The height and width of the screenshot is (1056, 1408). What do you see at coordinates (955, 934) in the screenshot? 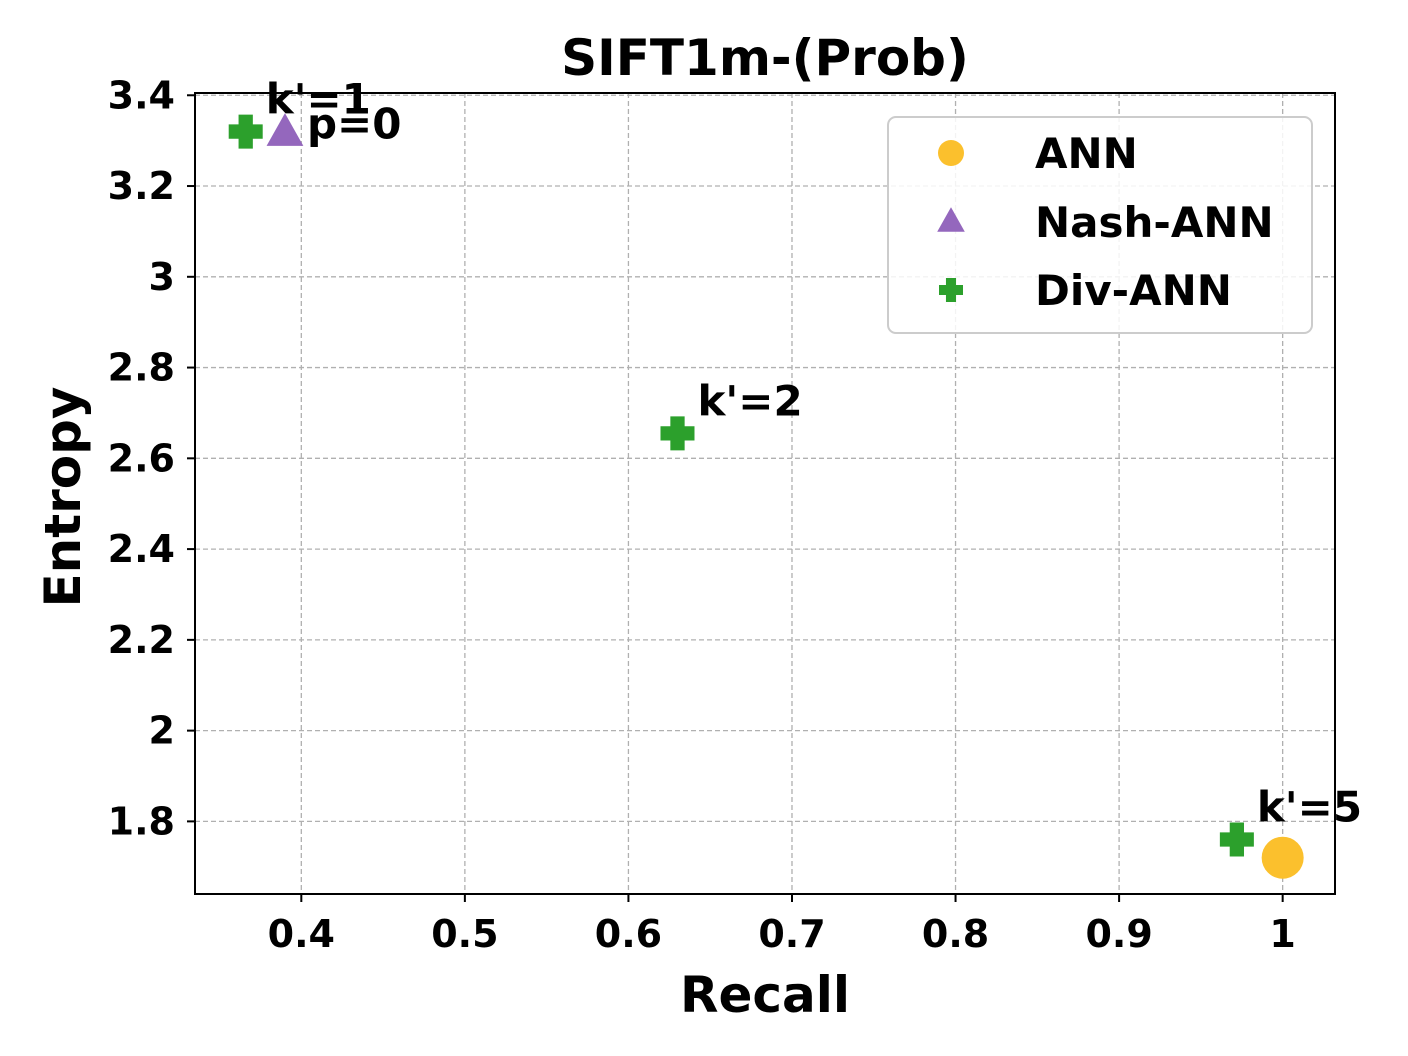
I see `x-tick-label: 0.8` at bounding box center [955, 934].